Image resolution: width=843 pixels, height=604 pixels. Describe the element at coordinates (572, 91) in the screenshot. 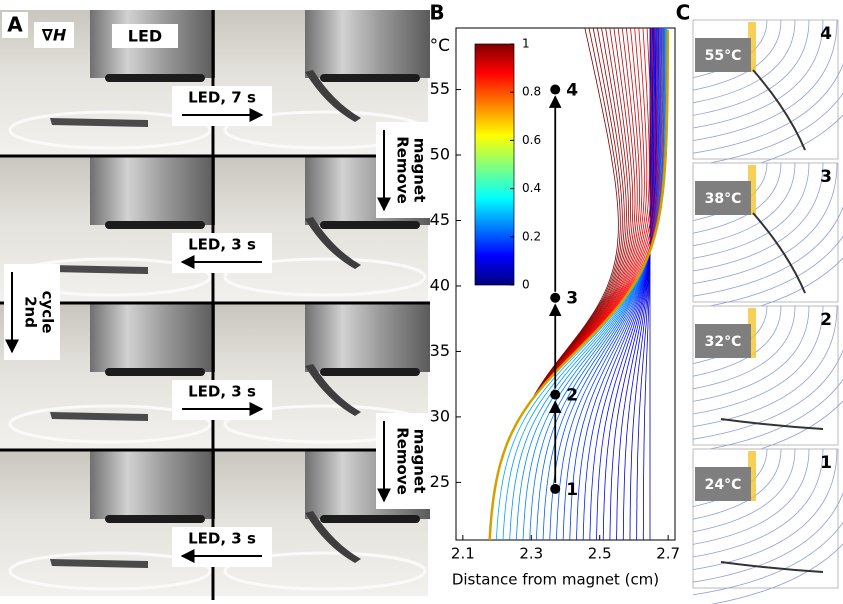

I see `point-label: 4` at that location.